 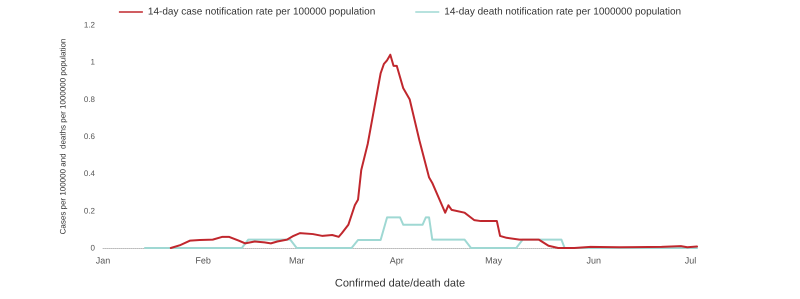 What do you see at coordinates (63, 136) in the screenshot?
I see `y-axis-title: Cases per 100000 and deaths per 1000000 population` at bounding box center [63, 136].